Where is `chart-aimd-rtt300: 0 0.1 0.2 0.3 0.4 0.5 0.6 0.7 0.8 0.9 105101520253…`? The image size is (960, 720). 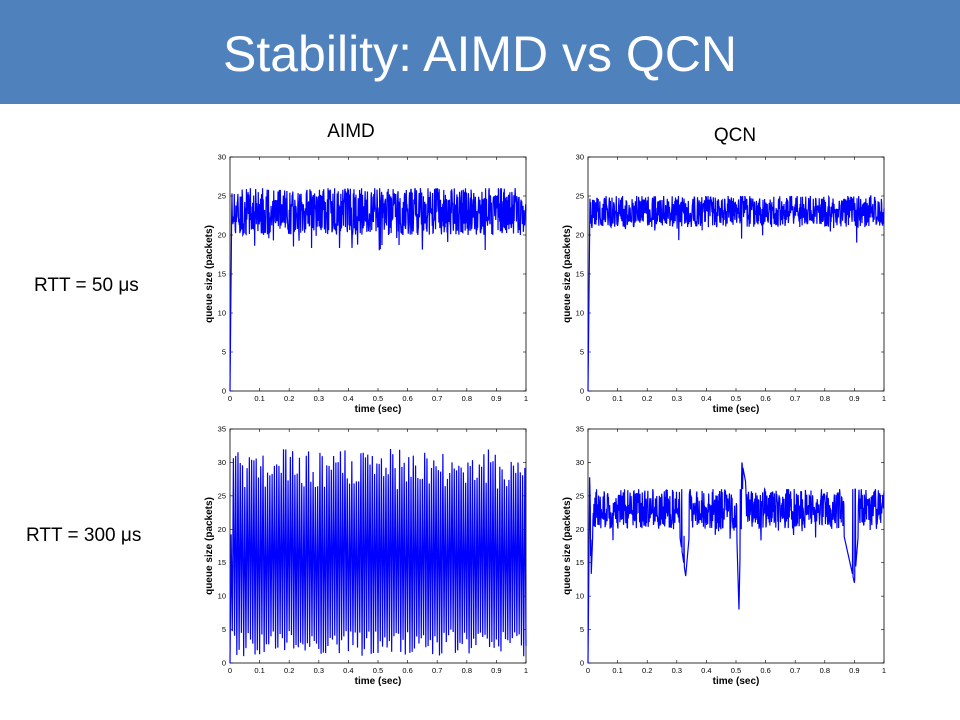
chart-aimd-rtt300: 0 0.1 0.2 0.3 0.4 0.5 0.6 0.7 0.8 0.9 105101520253… is located at coordinates (366, 556).